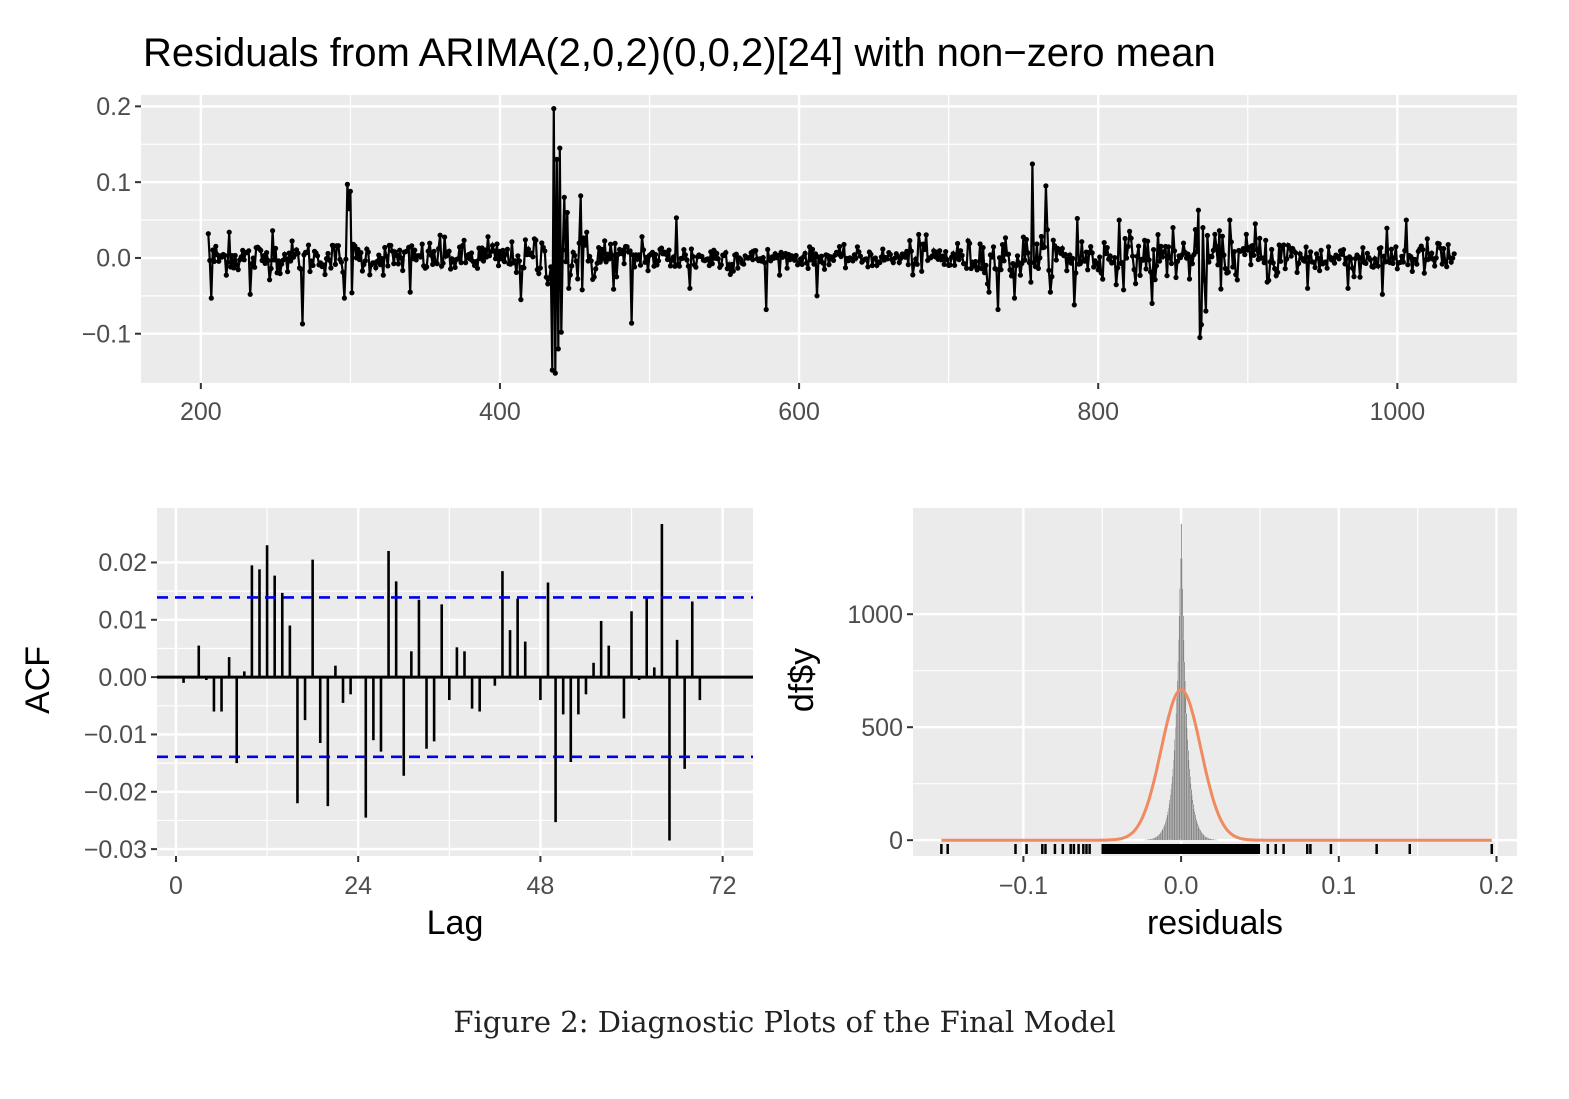 The width and height of the screenshot is (1569, 1099). I want to click on y-tick-label: 0.01, so click(122, 621).